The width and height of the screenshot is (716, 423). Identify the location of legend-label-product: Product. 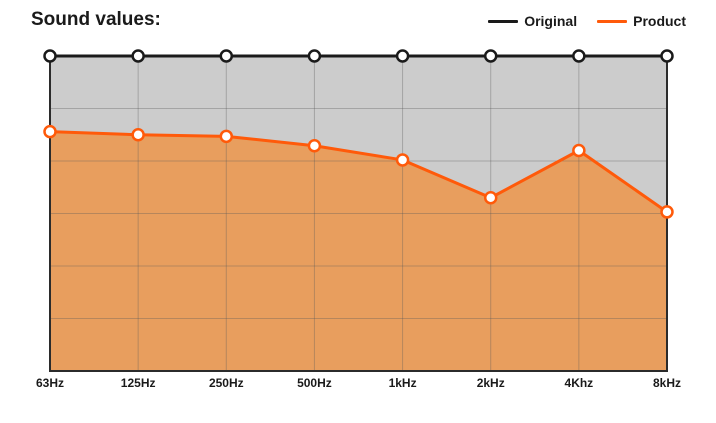
(659, 21).